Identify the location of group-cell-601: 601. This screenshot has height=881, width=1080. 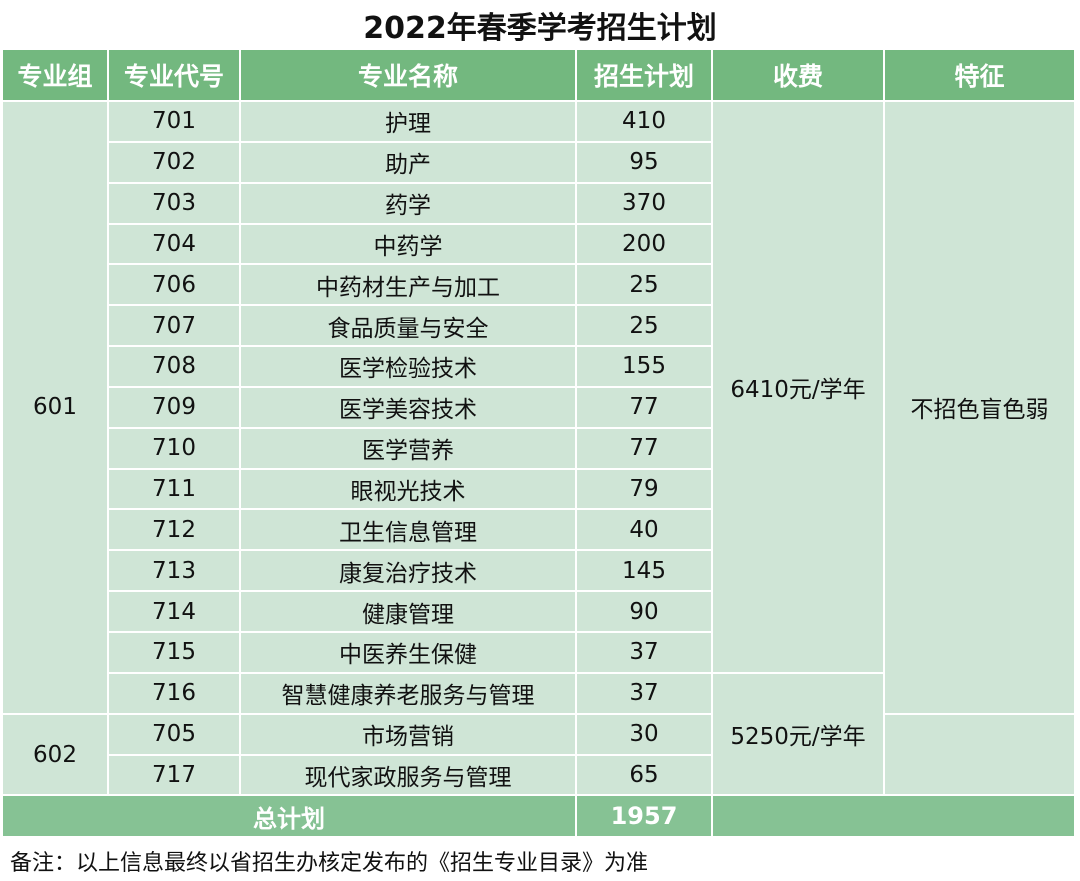
(55, 407).